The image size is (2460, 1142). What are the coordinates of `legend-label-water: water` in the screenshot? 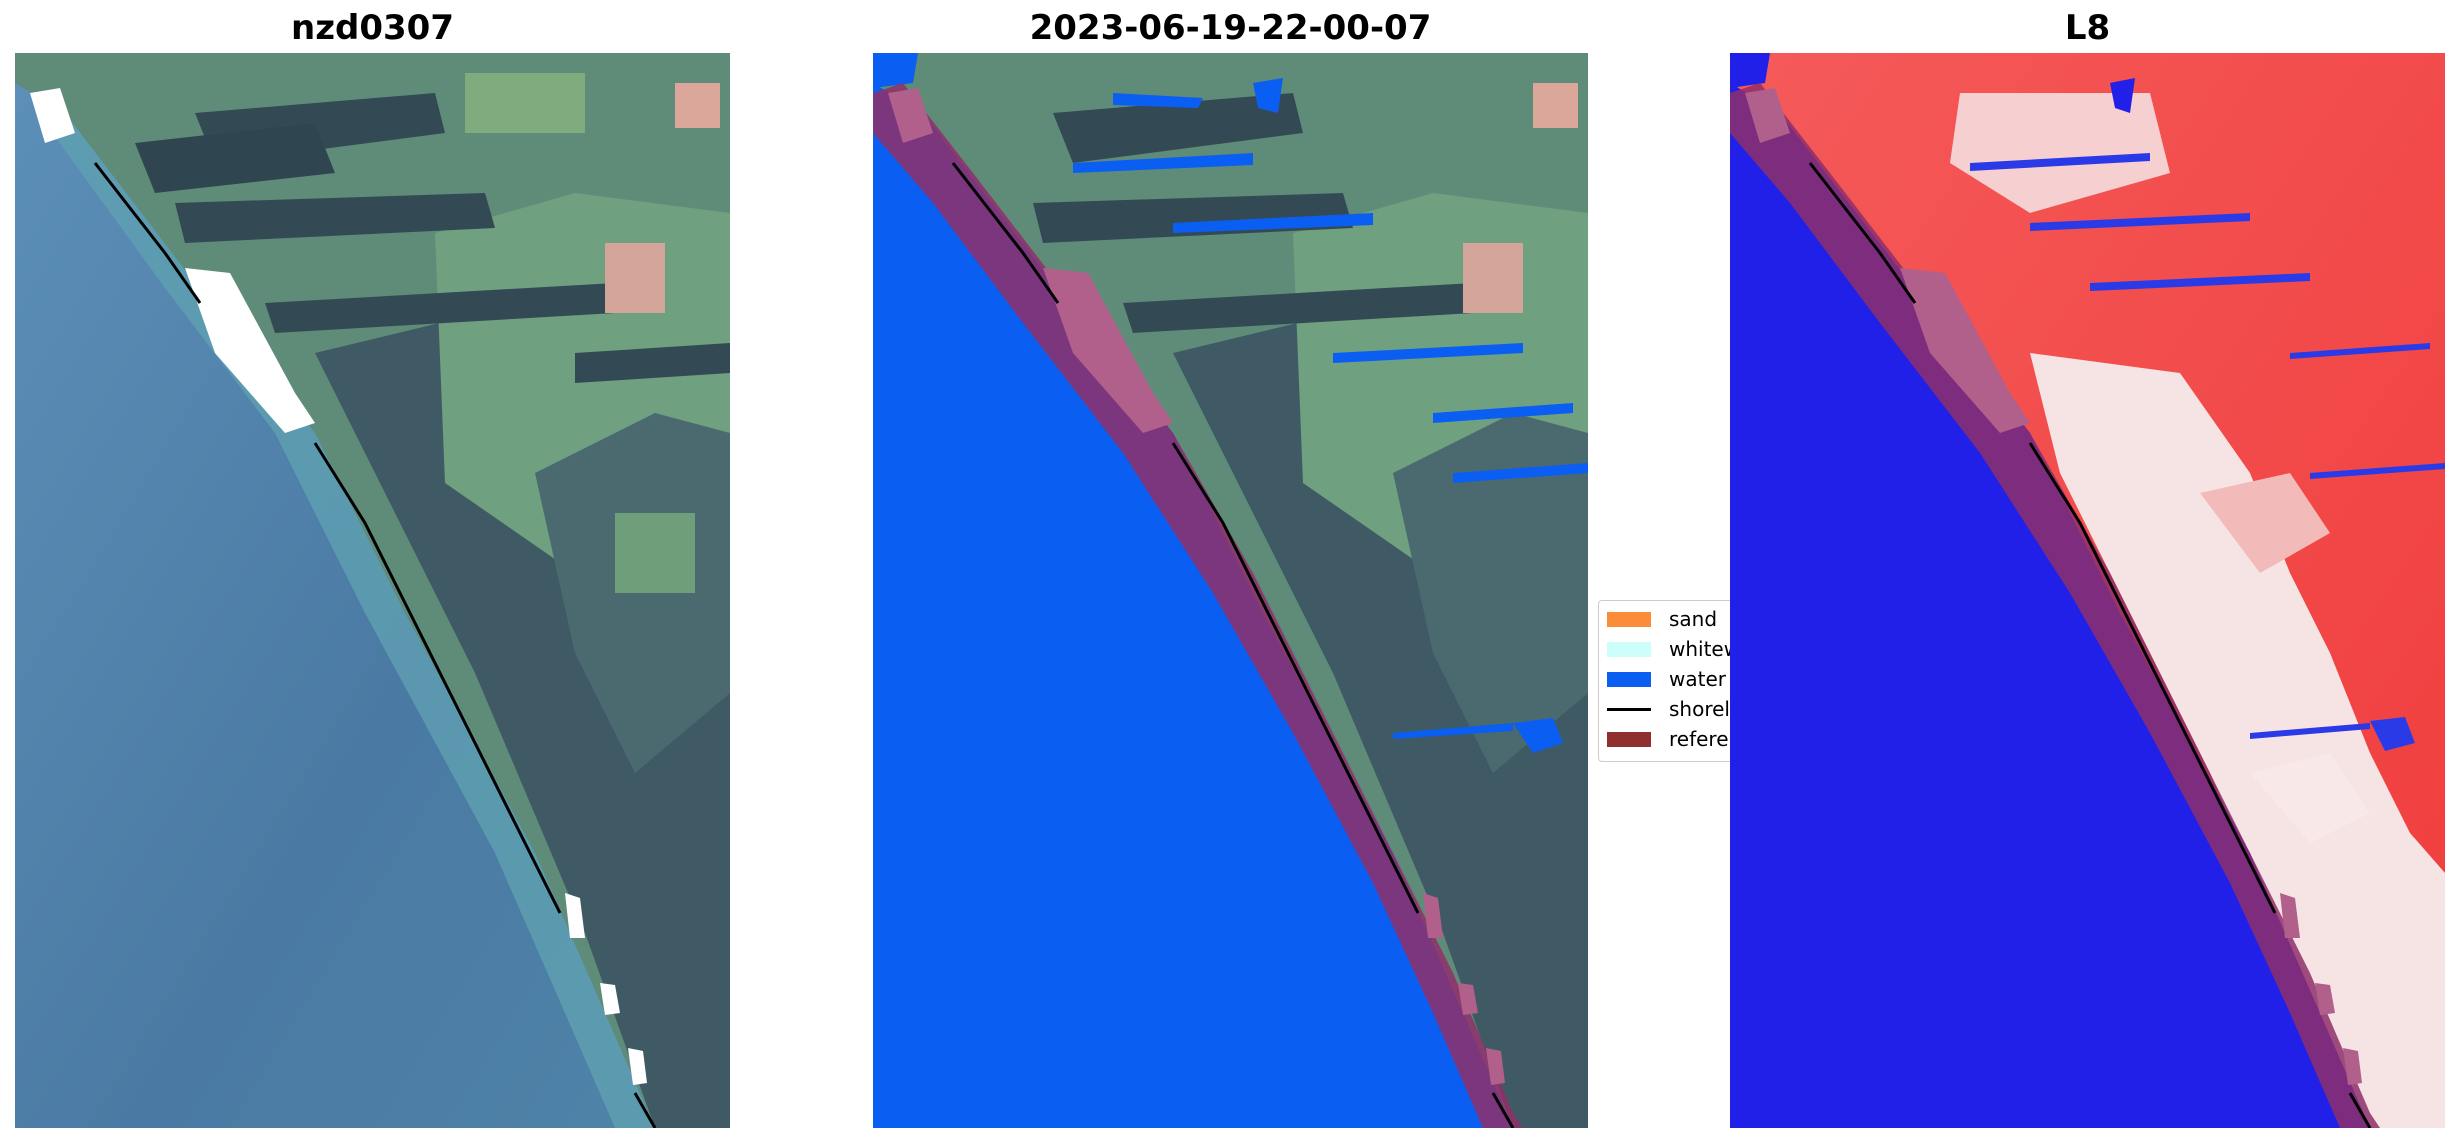 It's located at (1697, 679).